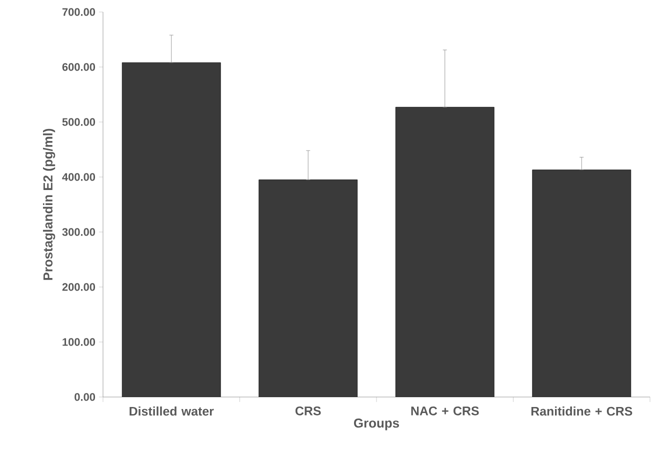 The image size is (657, 469). Describe the element at coordinates (445, 411) in the screenshot. I see `x-tick-label: NAC + CRS` at that location.